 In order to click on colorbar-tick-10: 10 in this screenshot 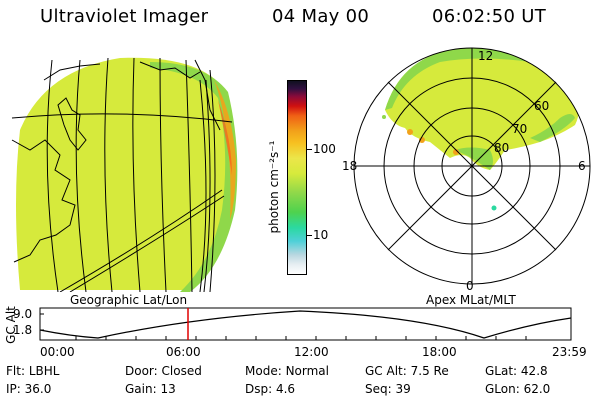, I will do `click(321, 235)`.